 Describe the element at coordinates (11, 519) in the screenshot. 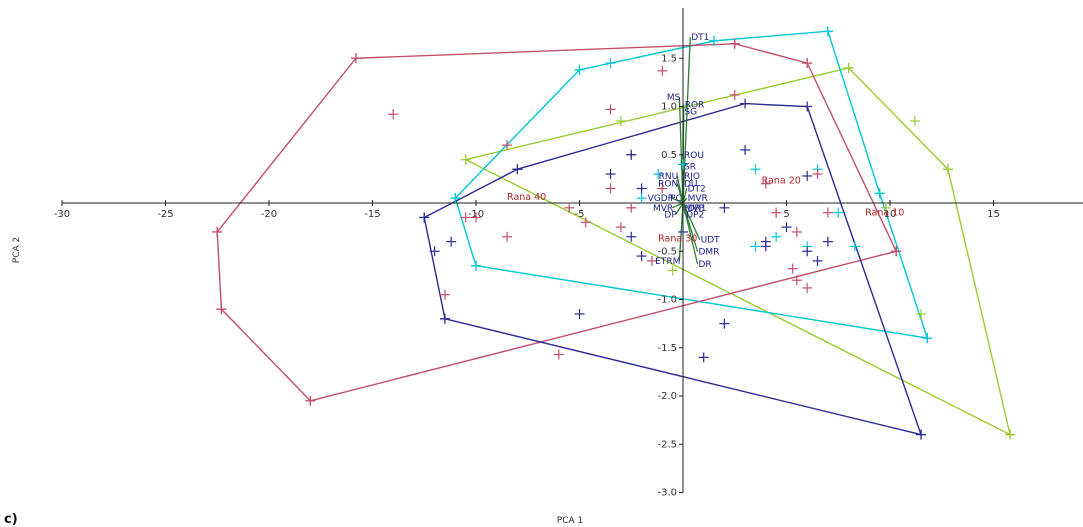

I see `panel-label: c)` at that location.